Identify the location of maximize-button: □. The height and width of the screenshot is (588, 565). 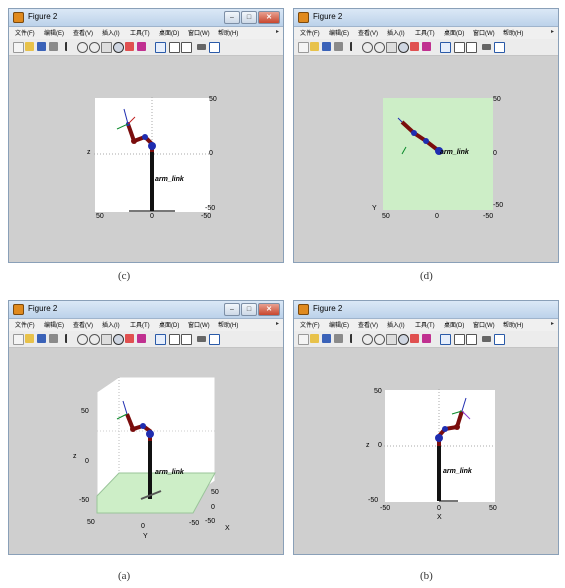
(249, 309).